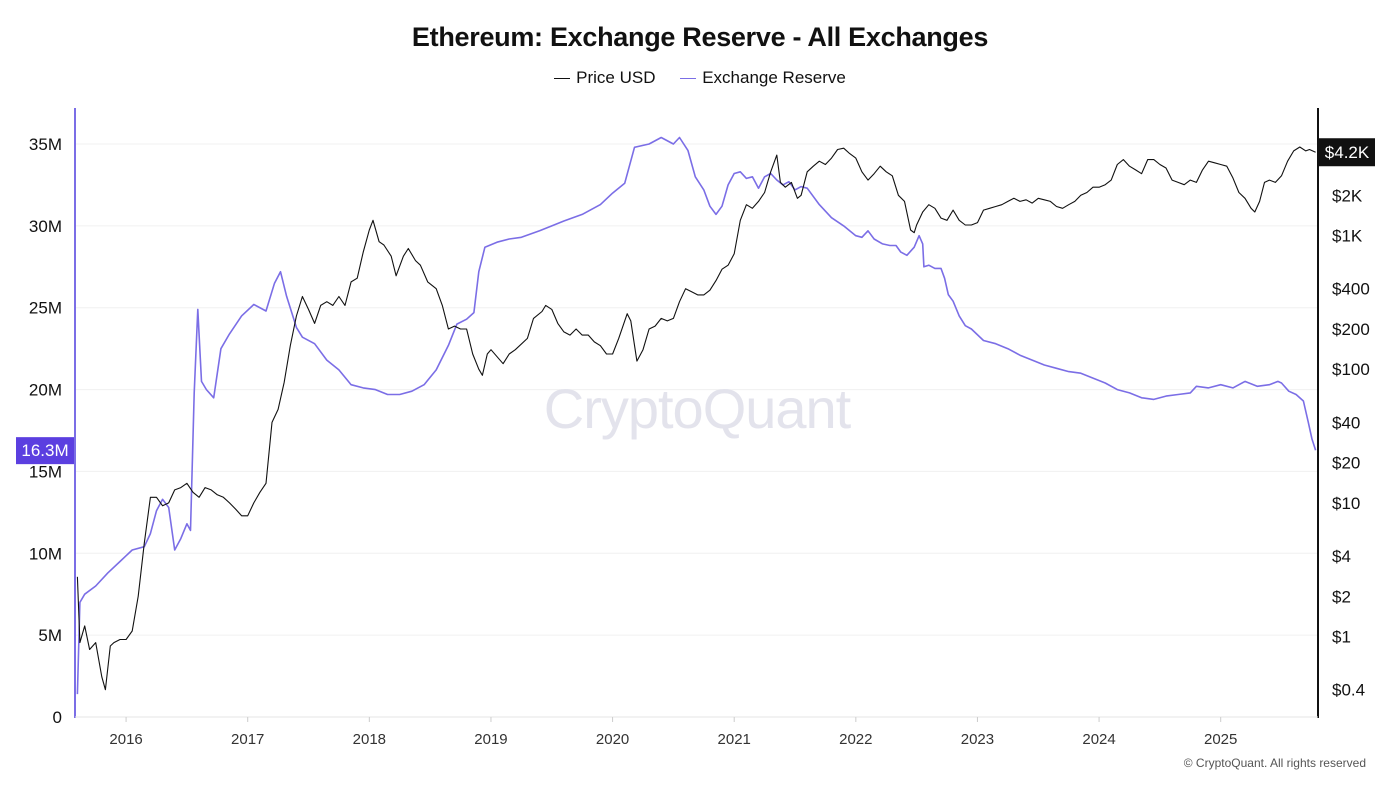  I want to click on watermark-text: CryptoQuant, so click(698, 408).